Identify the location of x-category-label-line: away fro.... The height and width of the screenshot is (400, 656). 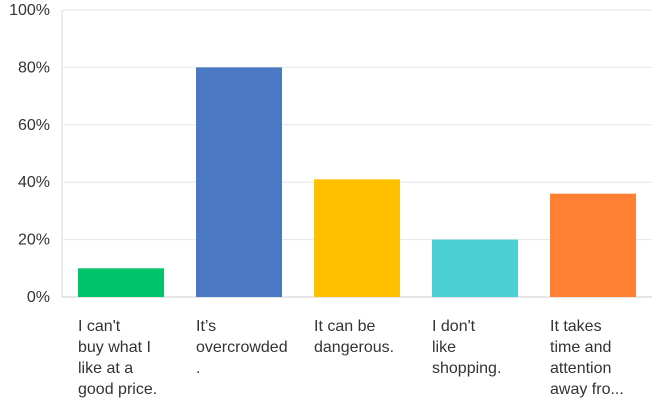
(587, 389).